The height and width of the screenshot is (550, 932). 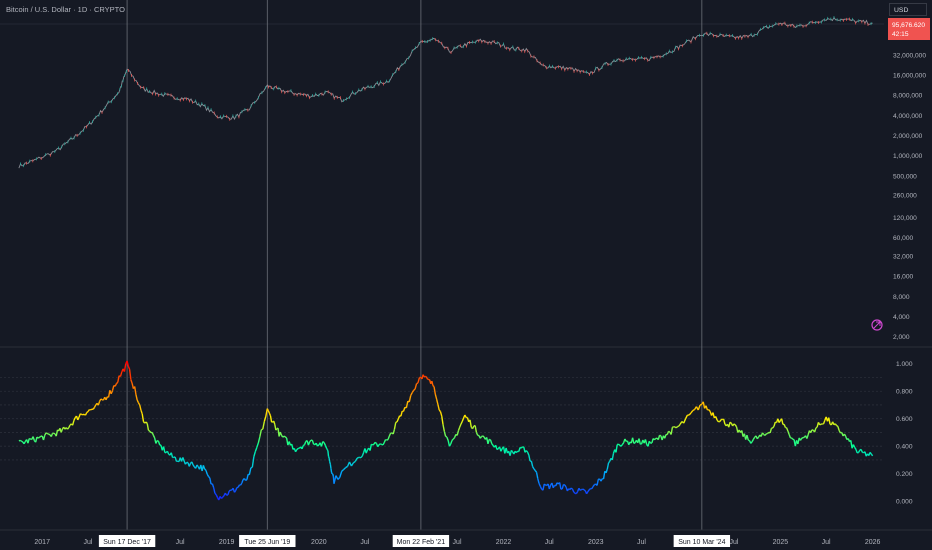 I want to click on time-tick-label: 2017, so click(x=42, y=542).